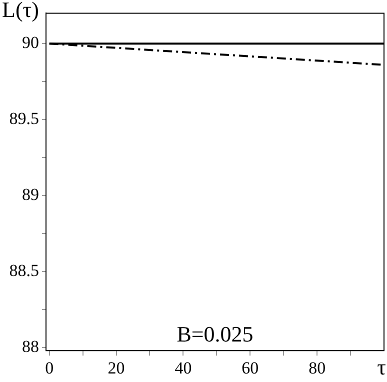  Describe the element at coordinates (24, 118) in the screenshot. I see `y-tick-label: 89.5` at that location.